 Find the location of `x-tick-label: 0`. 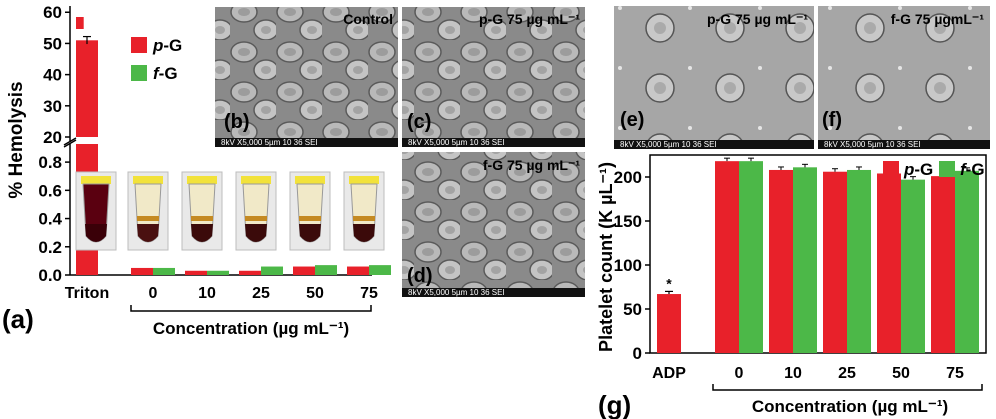

x-tick-label: 0 is located at coordinates (153, 293).